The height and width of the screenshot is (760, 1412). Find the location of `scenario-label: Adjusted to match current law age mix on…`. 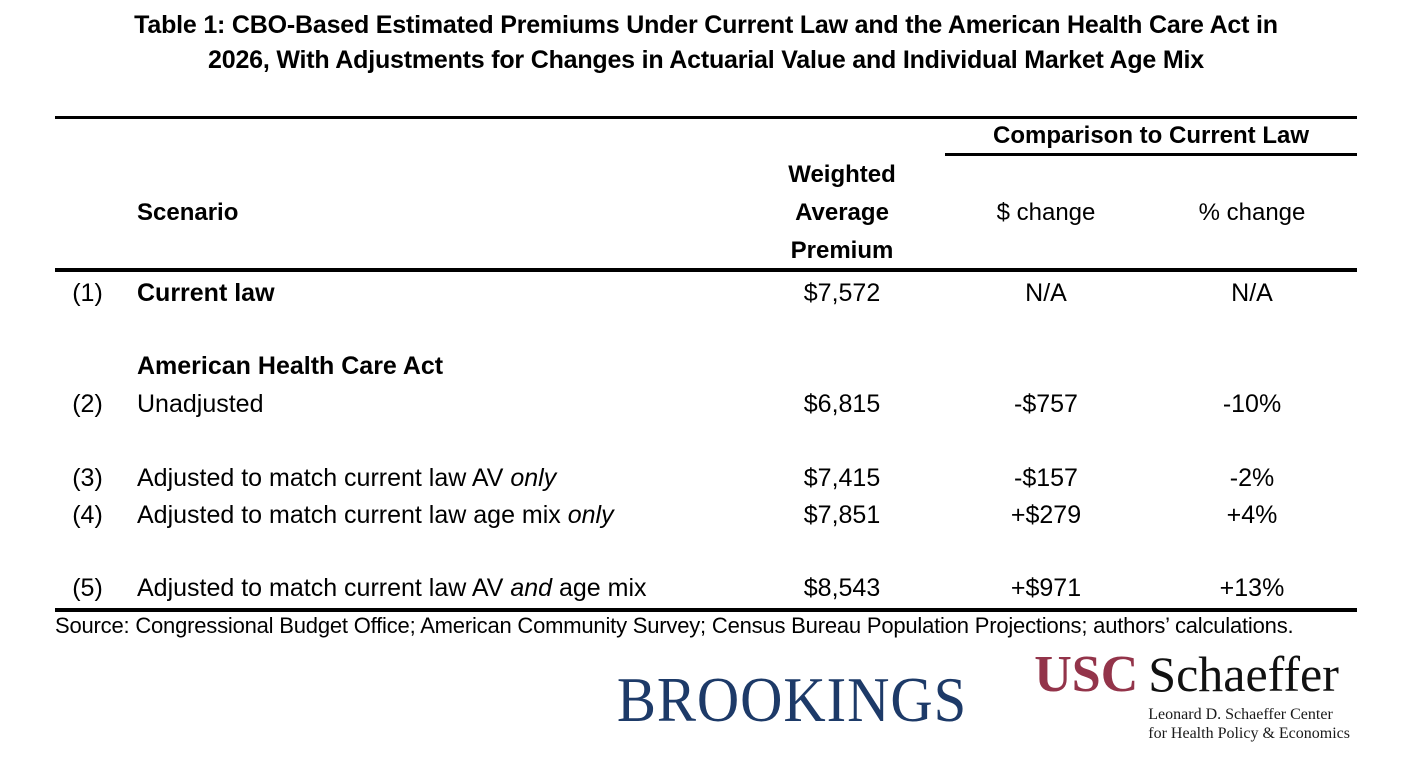

scenario-label: Adjusted to match current law age mix on… is located at coordinates (429, 515).